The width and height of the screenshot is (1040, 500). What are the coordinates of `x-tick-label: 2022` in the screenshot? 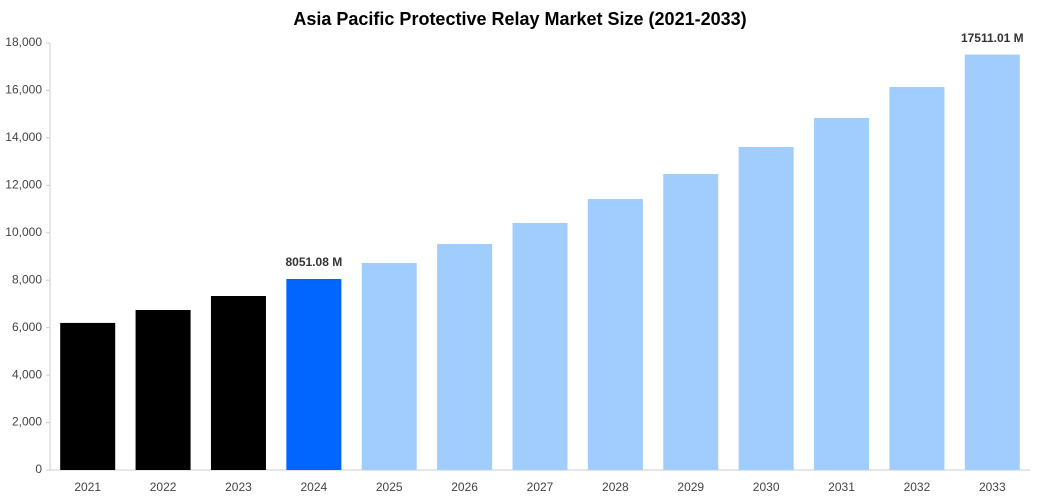 It's located at (163, 487).